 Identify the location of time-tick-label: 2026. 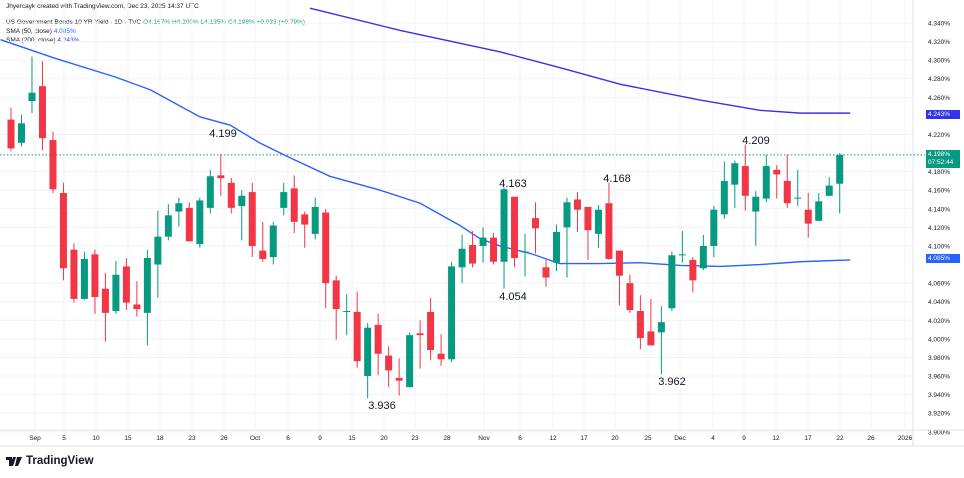
(905, 438).